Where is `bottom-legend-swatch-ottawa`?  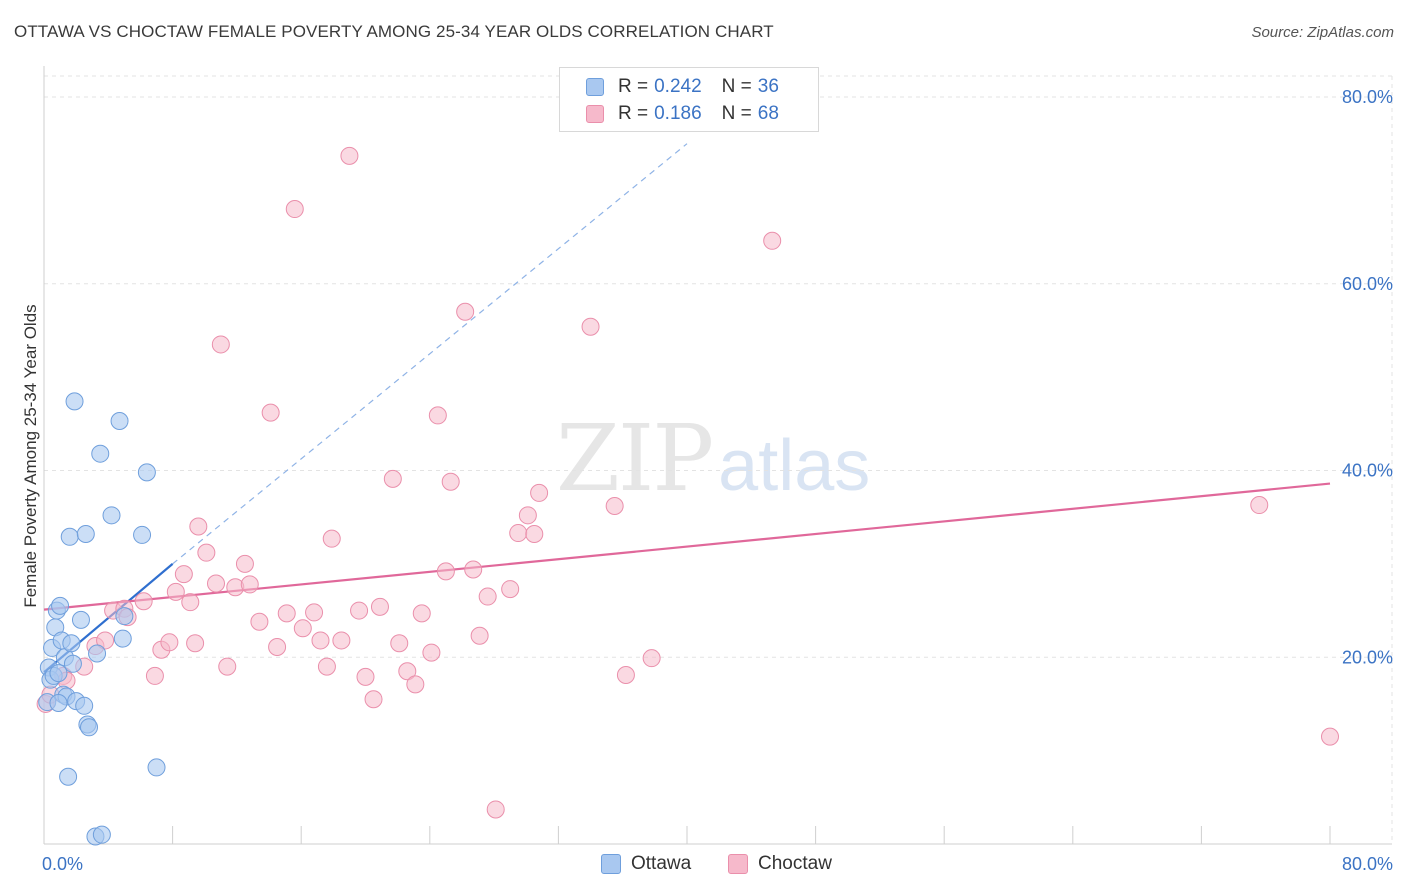 bottom-legend-swatch-ottawa is located at coordinates (611, 864).